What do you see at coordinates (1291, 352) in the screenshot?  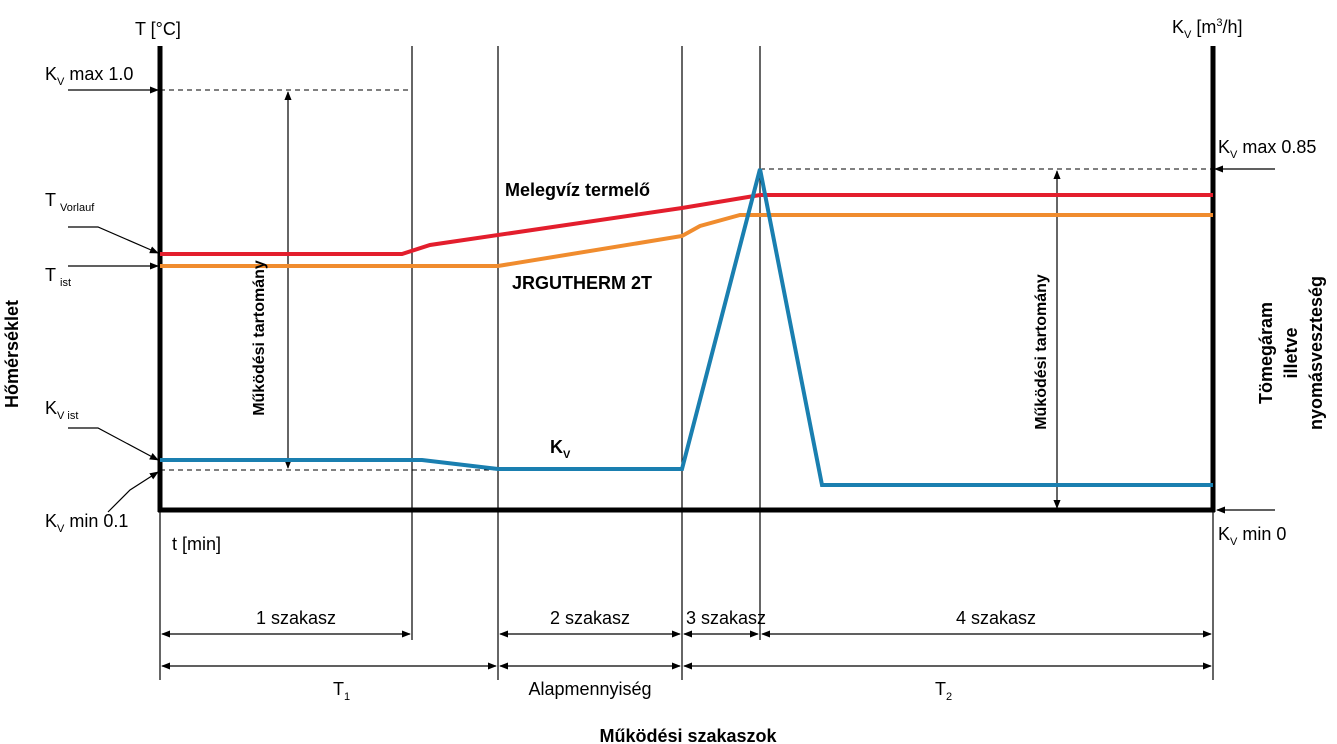 I see `flow-axis-title-line2: illetve` at bounding box center [1291, 352].